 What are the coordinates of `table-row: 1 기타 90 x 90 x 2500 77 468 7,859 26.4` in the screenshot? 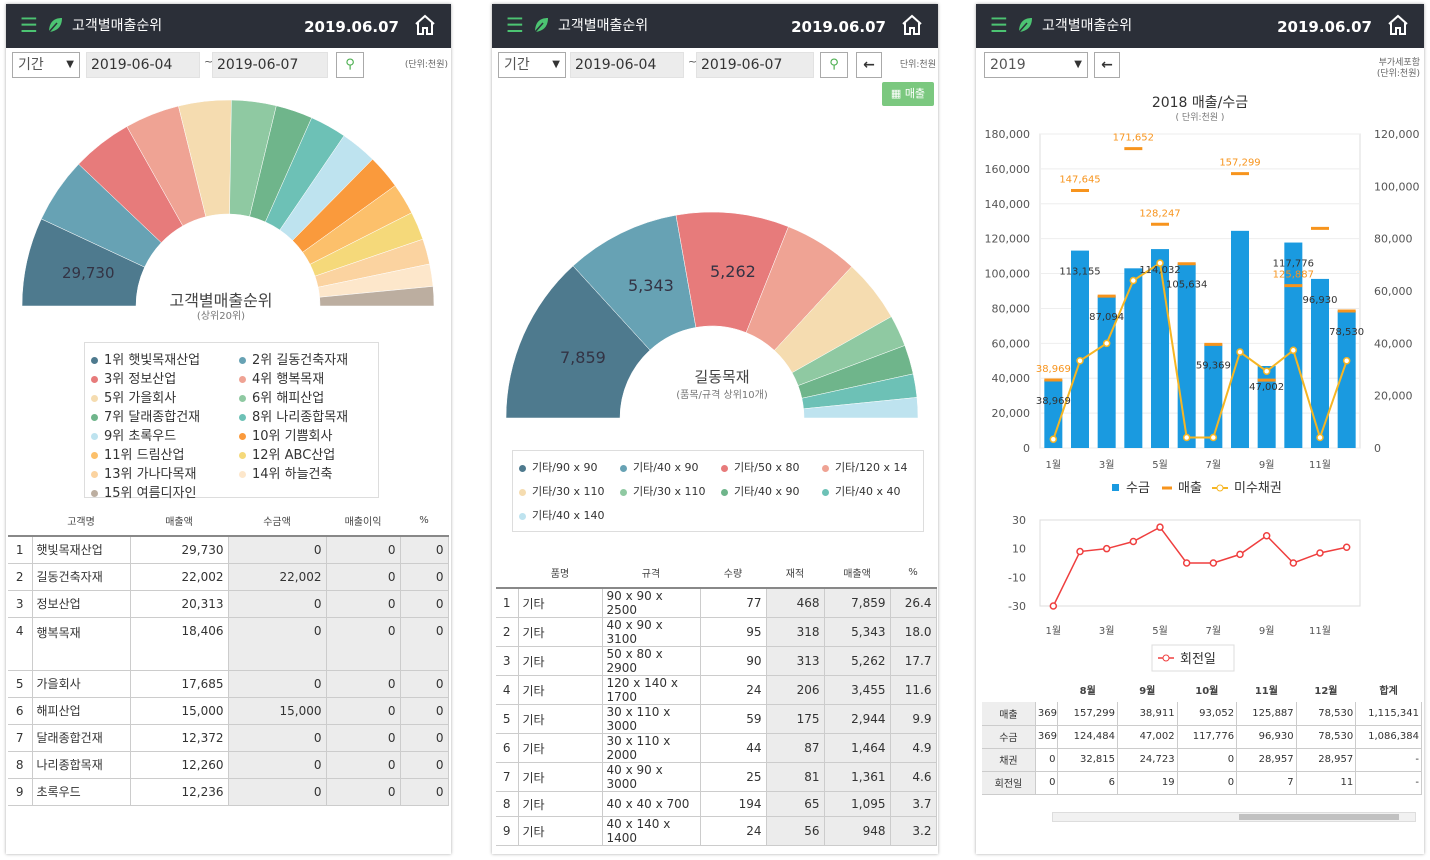 It's located at (716, 603).